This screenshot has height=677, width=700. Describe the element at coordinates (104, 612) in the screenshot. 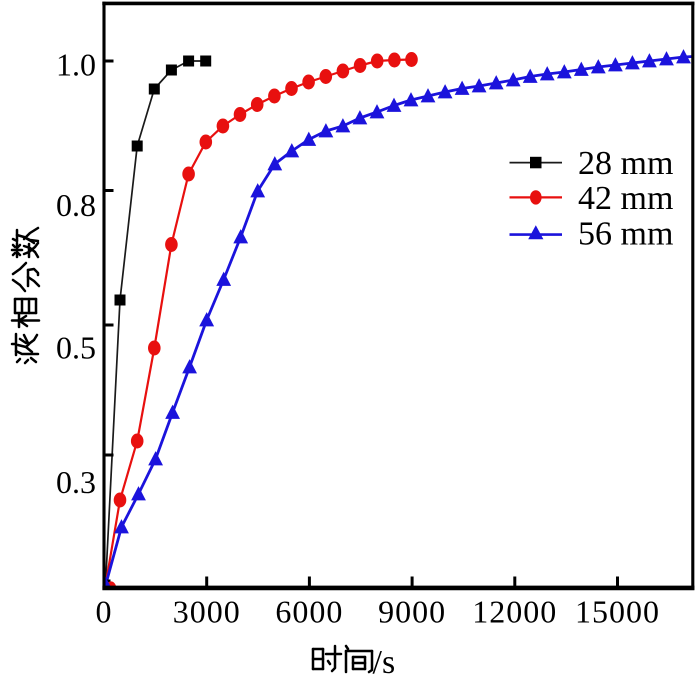

I see `svg-text: 0` at that location.